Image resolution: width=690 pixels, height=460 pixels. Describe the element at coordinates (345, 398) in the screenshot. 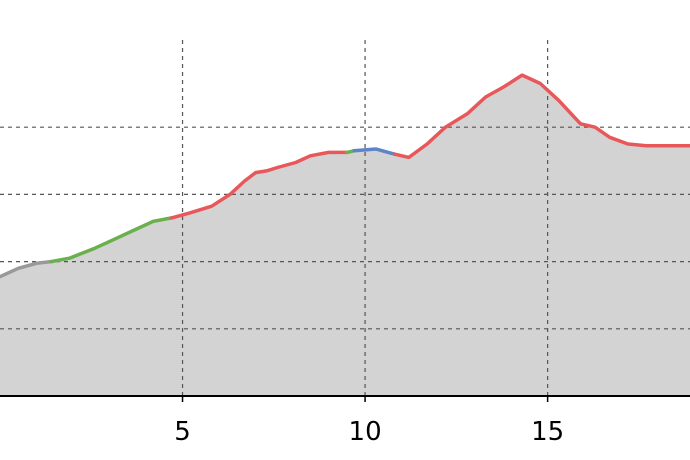

I see `axis-layer` at that location.